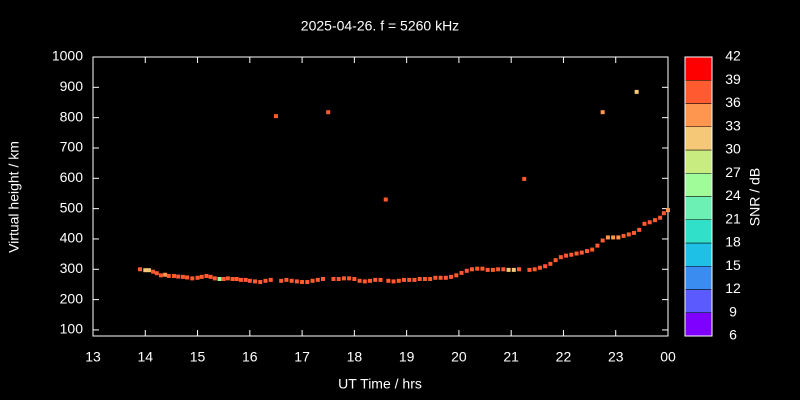  I want to click on y-tick-label: 400, so click(72, 238).